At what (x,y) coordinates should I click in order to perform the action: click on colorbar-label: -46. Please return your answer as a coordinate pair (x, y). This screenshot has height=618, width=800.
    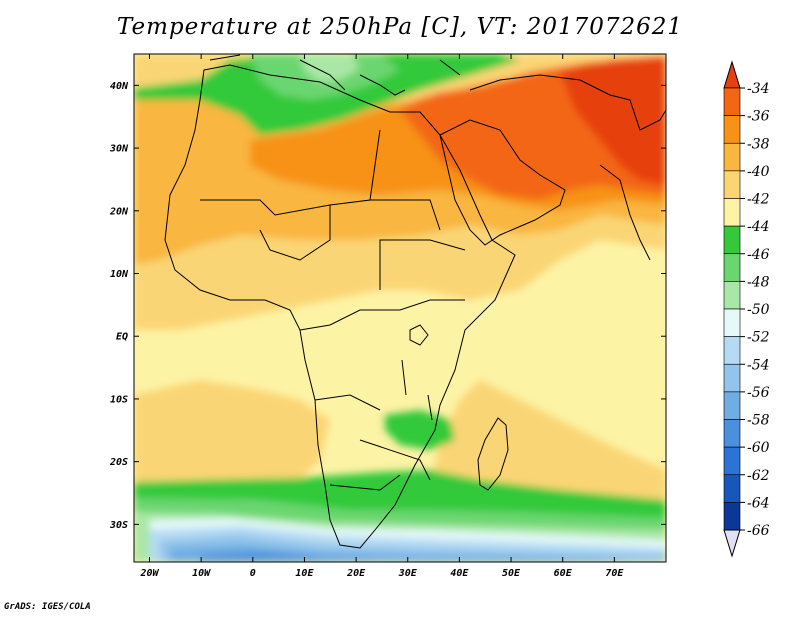
    Looking at the image, I should click on (758, 255).